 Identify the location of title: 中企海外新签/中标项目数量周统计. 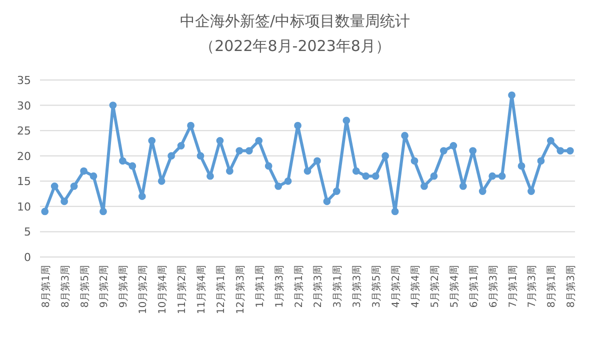
(295, 21).